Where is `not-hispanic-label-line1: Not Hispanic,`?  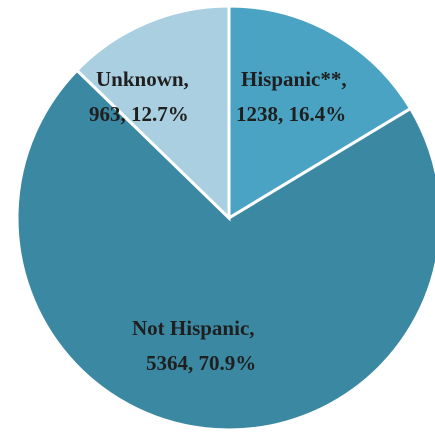
not-hispanic-label-line1: Not Hispanic, is located at coordinates (193, 328).